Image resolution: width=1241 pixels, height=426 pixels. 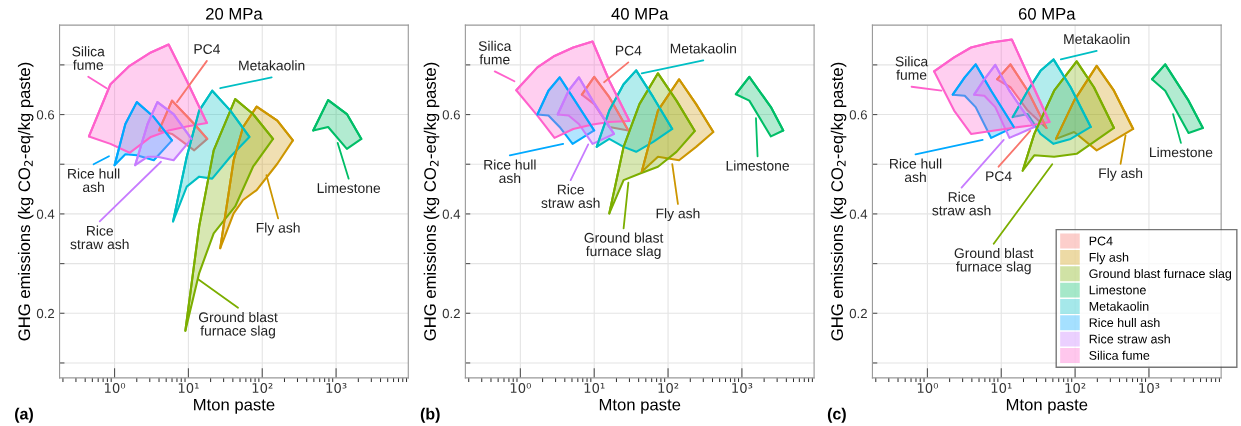 I want to click on chart-title: 60 MPa, so click(x=1047, y=13).